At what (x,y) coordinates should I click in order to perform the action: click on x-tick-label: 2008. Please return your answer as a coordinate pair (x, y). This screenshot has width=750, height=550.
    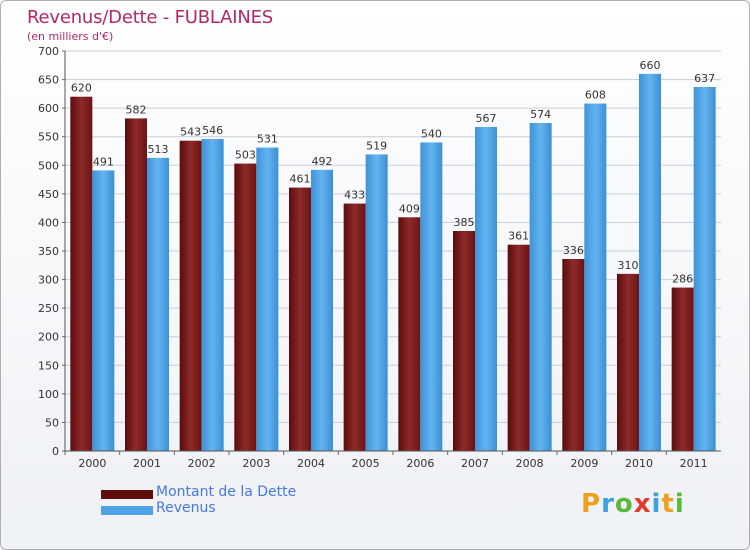
    Looking at the image, I should click on (530, 463).